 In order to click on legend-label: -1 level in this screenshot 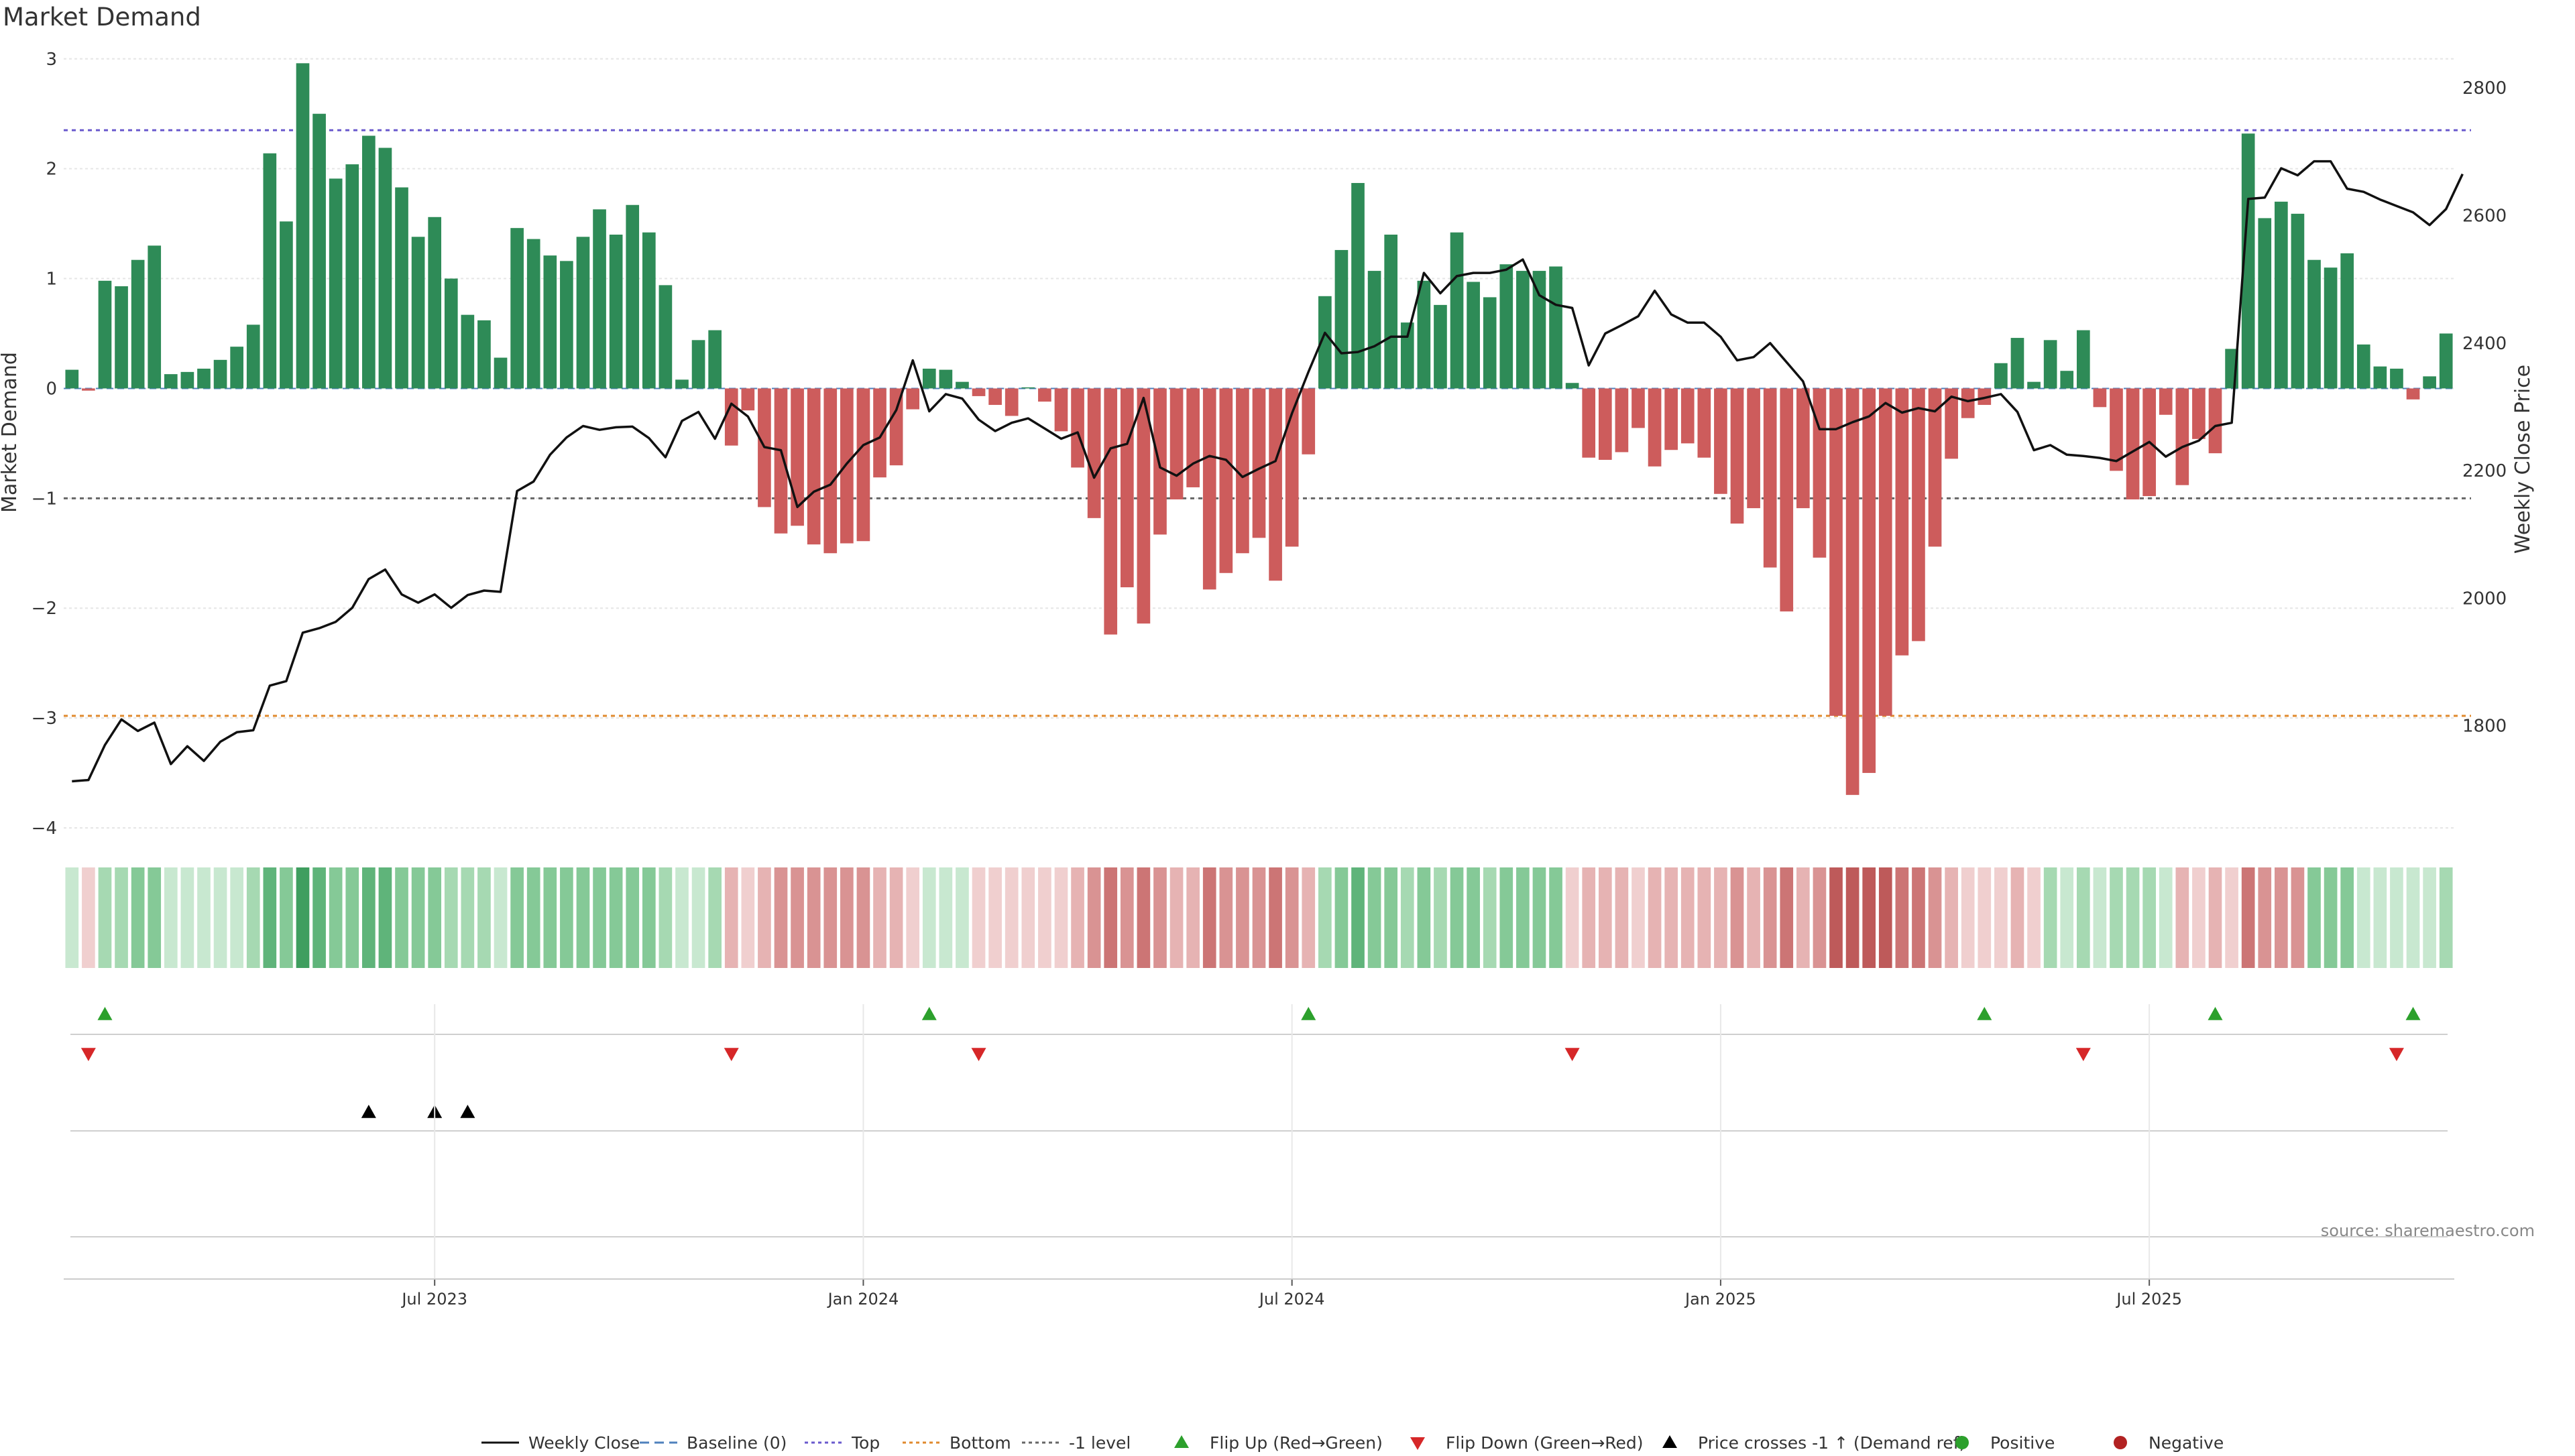, I will do `click(1100, 1443)`.